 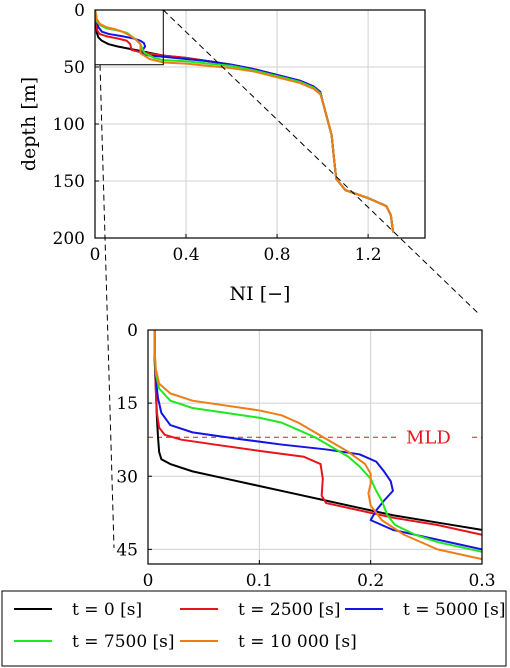 What do you see at coordinates (127, 404) in the screenshot?
I see `inset-ytick-label: 15` at bounding box center [127, 404].